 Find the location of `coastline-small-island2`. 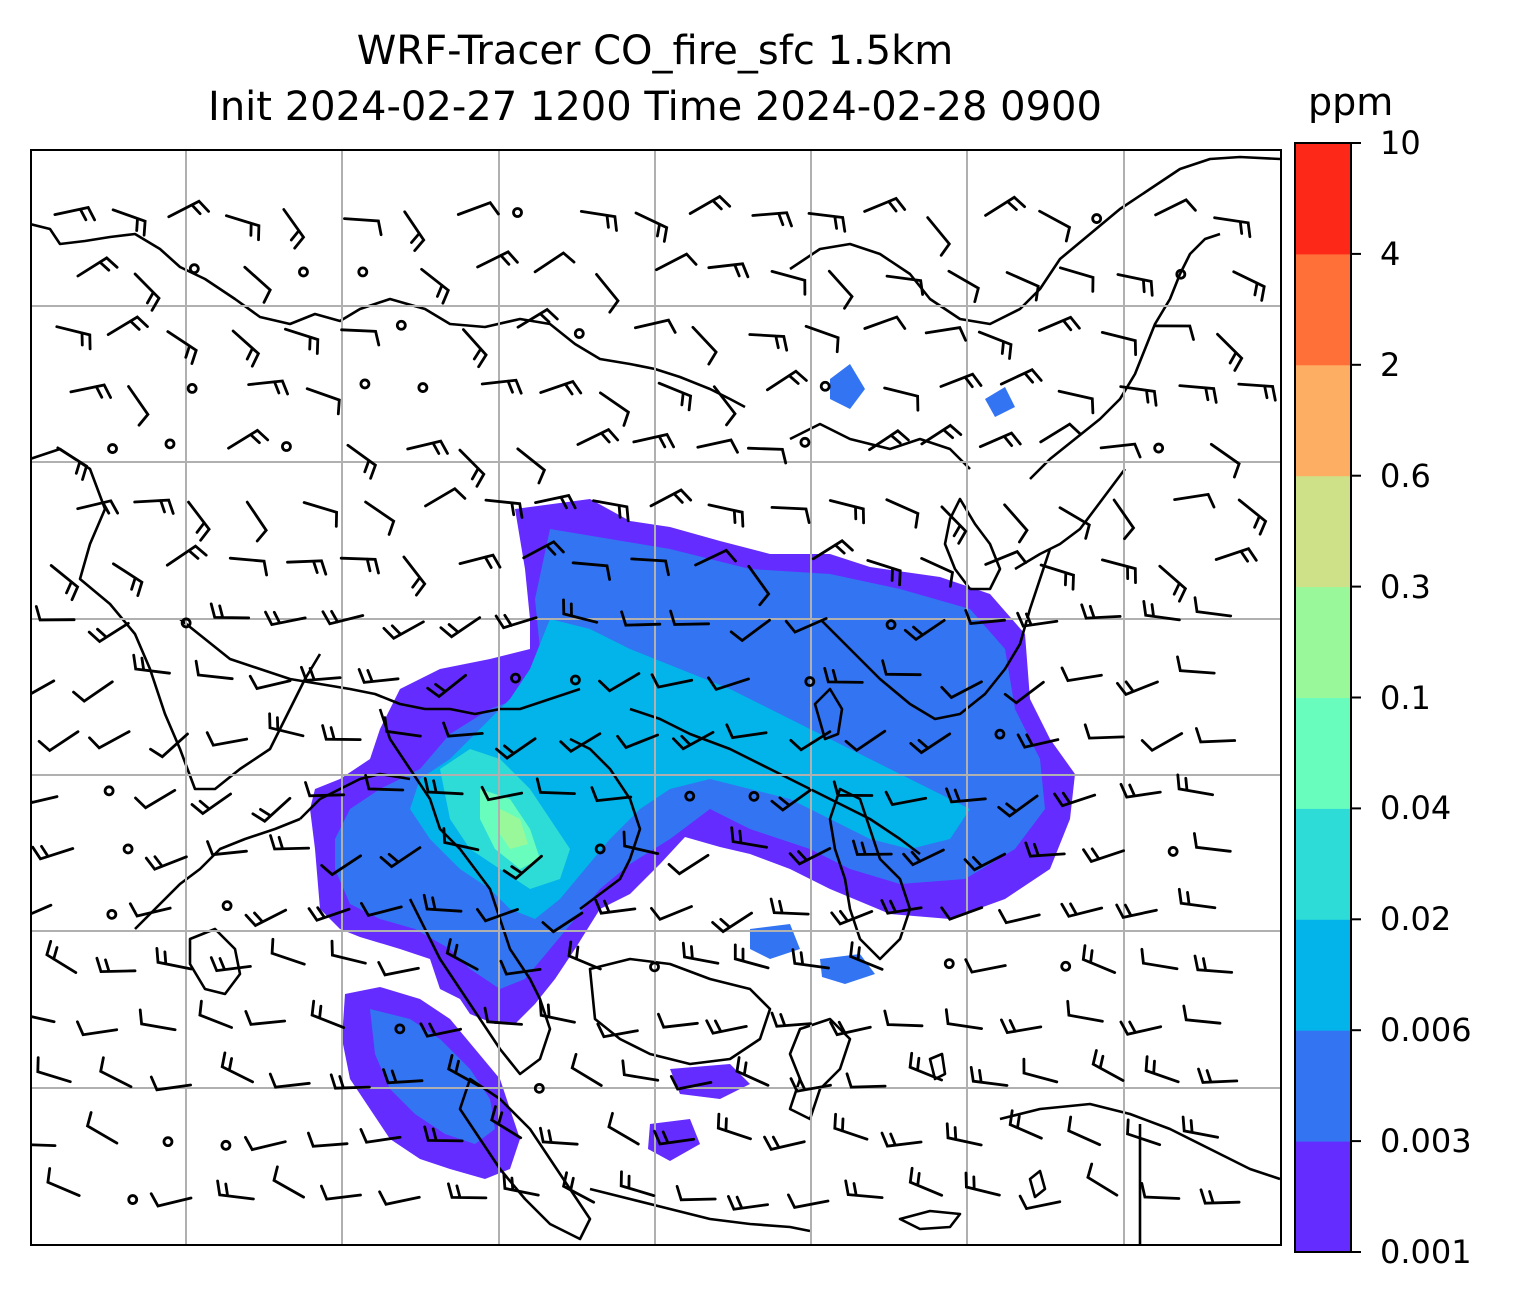

coastline-small-island2 is located at coordinates (937, 1066).